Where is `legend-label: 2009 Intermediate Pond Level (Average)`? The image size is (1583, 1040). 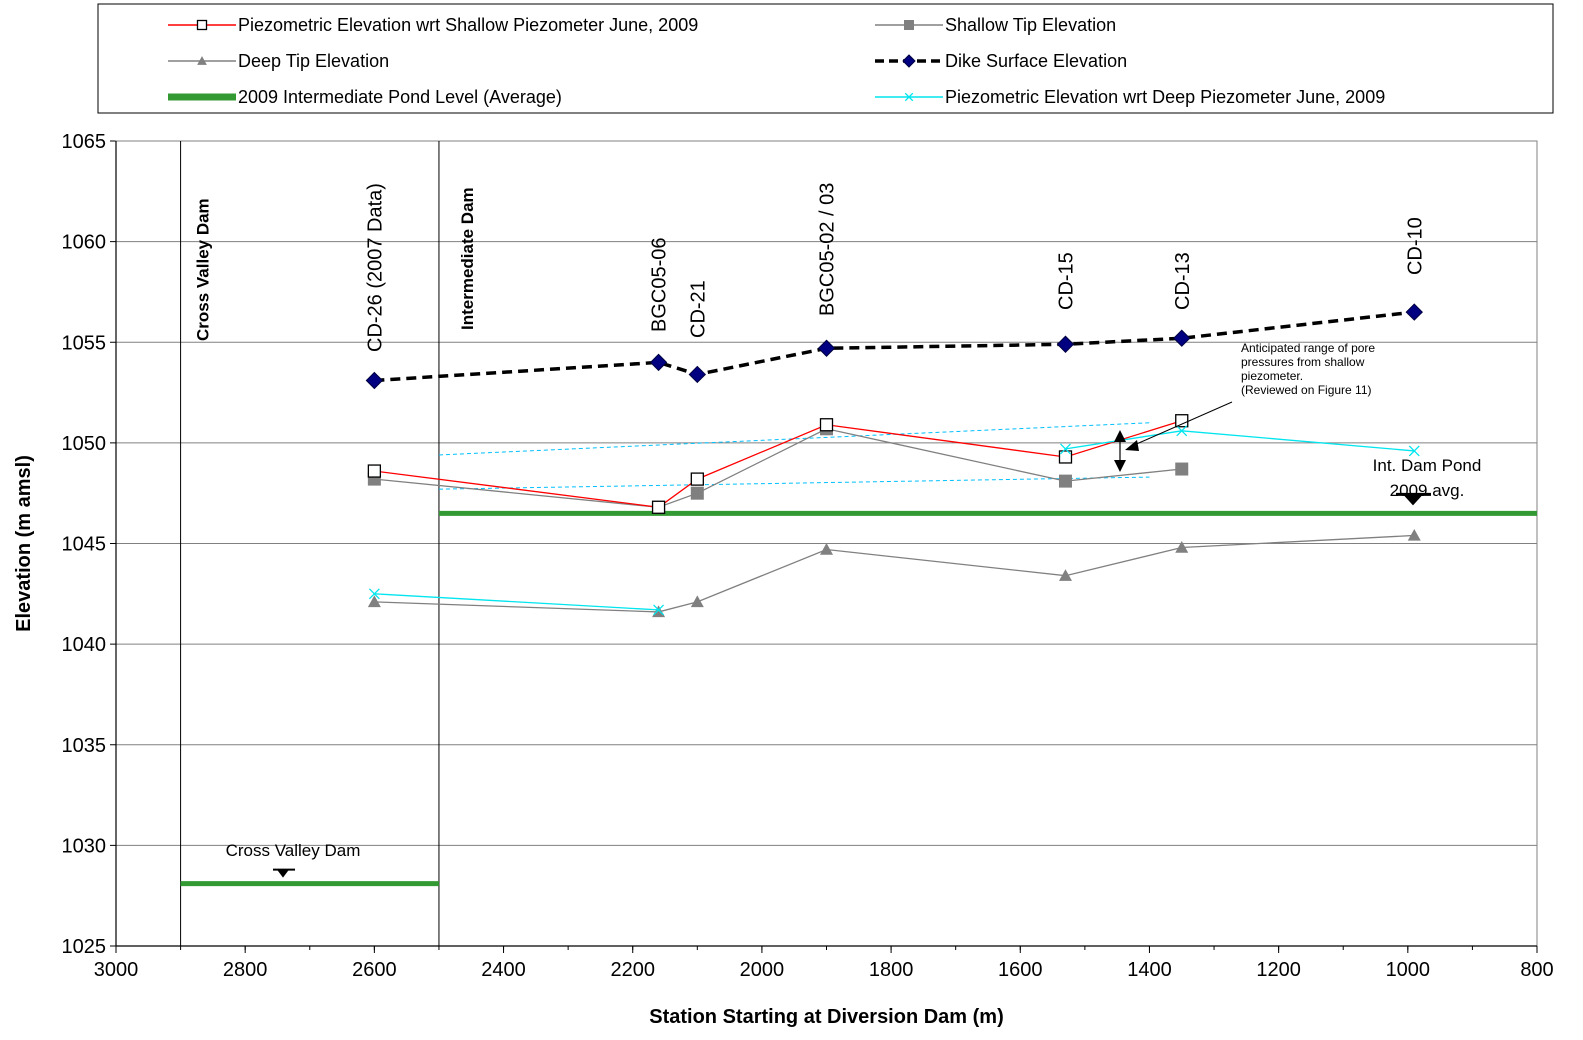 legend-label: 2009 Intermediate Pond Level (Average) is located at coordinates (400, 97).